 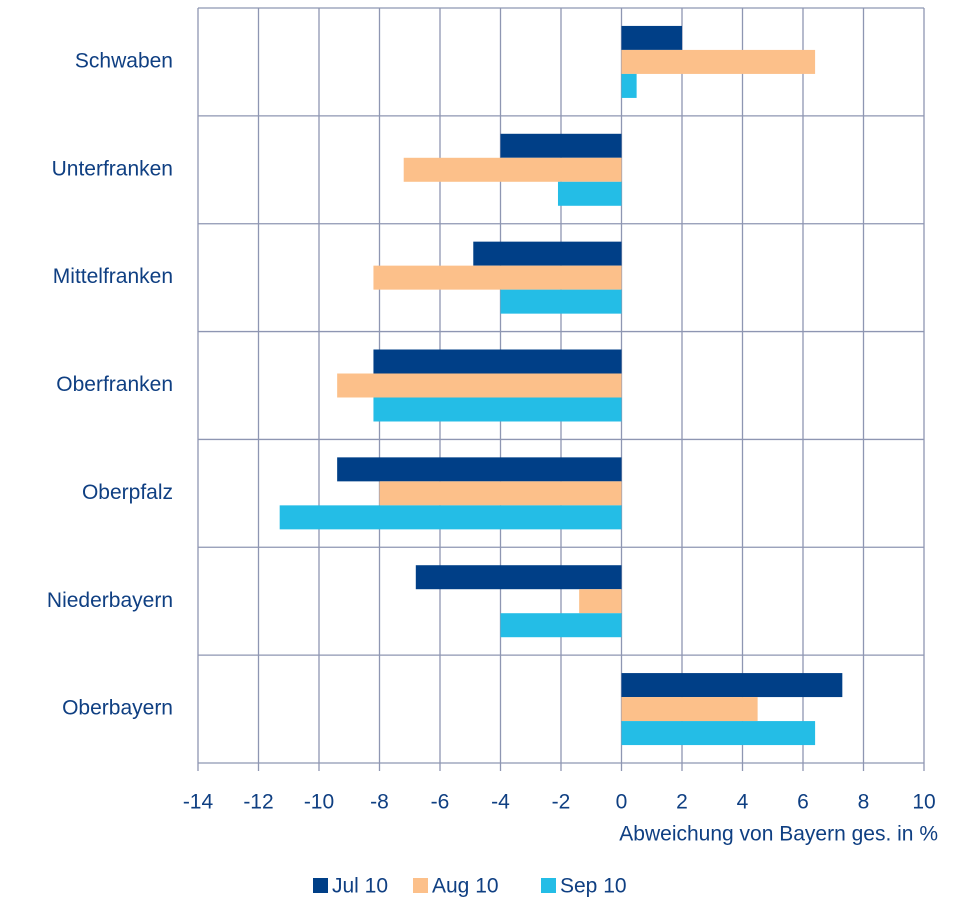 I want to click on legend-label: Jul 10, so click(x=360, y=886).